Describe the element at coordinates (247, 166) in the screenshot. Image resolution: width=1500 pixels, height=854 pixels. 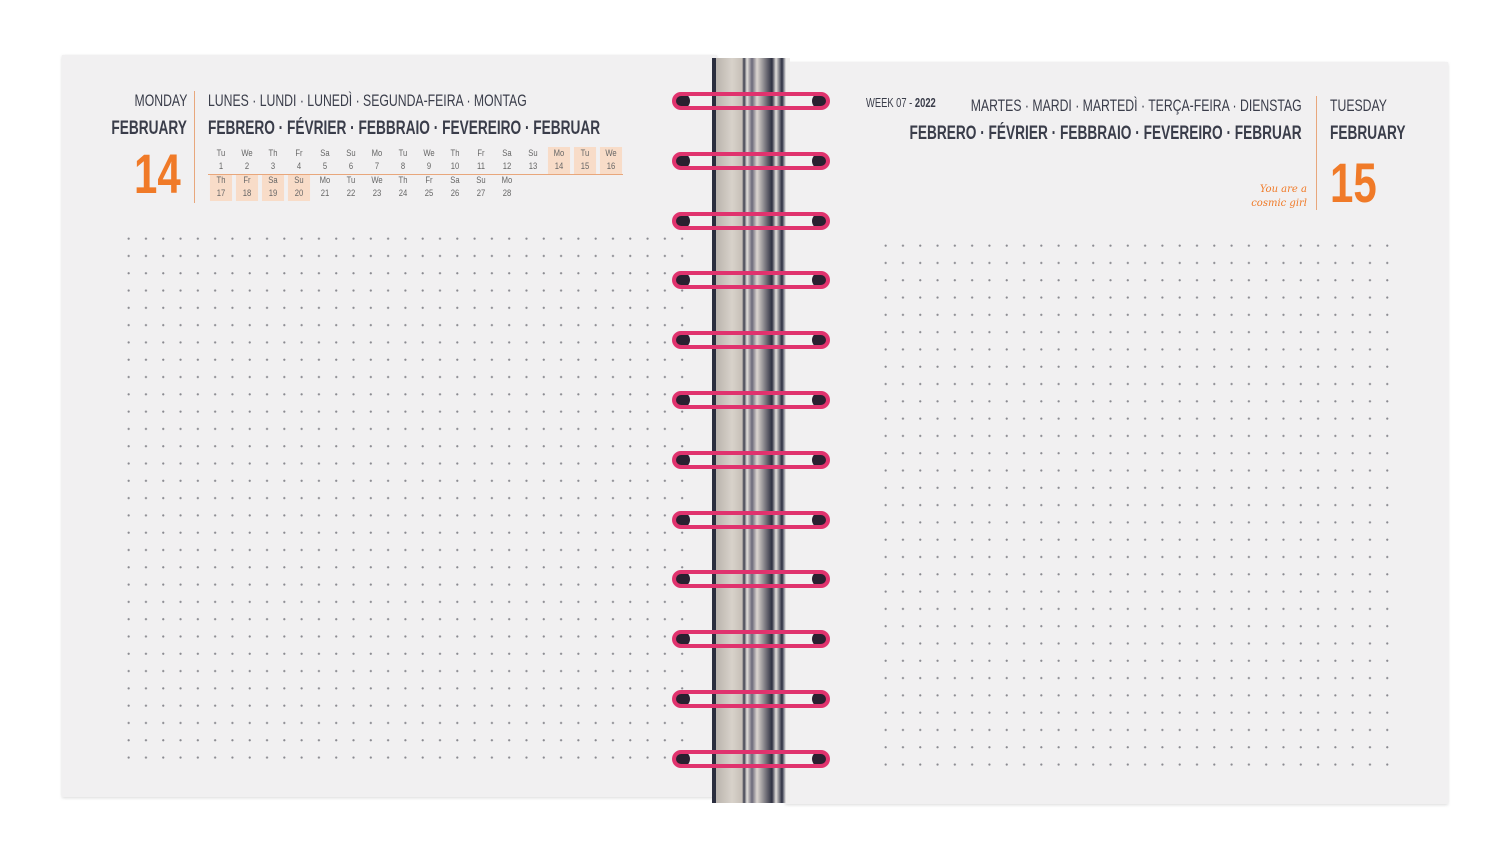
I see `date-number: 2` at that location.